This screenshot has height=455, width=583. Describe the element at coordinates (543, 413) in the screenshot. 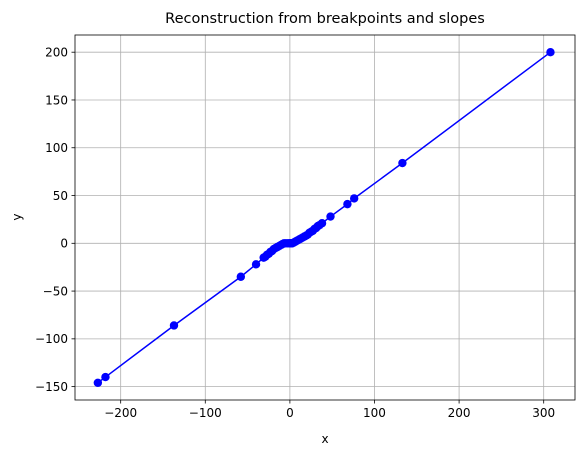

I see `x-tick-label: 300` at that location.